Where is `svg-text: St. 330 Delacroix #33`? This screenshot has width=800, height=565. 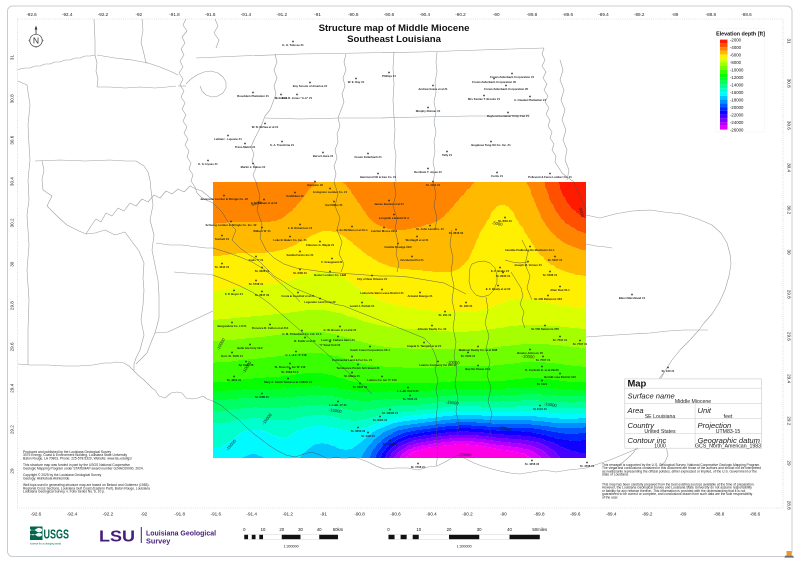
svg-text: St. 330 Delacroix #33 is located at coordinates (548, 299).